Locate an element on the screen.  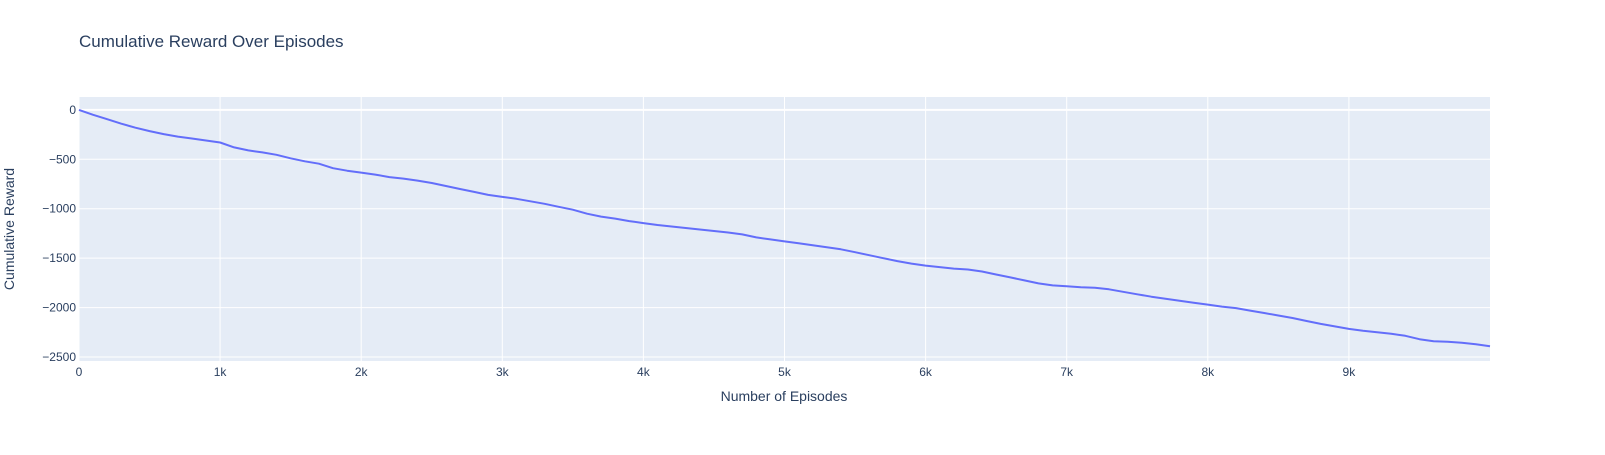
x-tick-label: 0 is located at coordinates (79, 372).